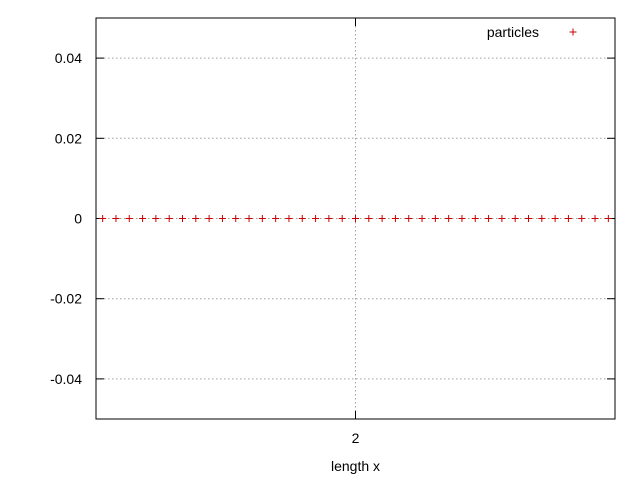 The image size is (640, 480). I want to click on y-tick-label: -0.02, so click(66, 299).